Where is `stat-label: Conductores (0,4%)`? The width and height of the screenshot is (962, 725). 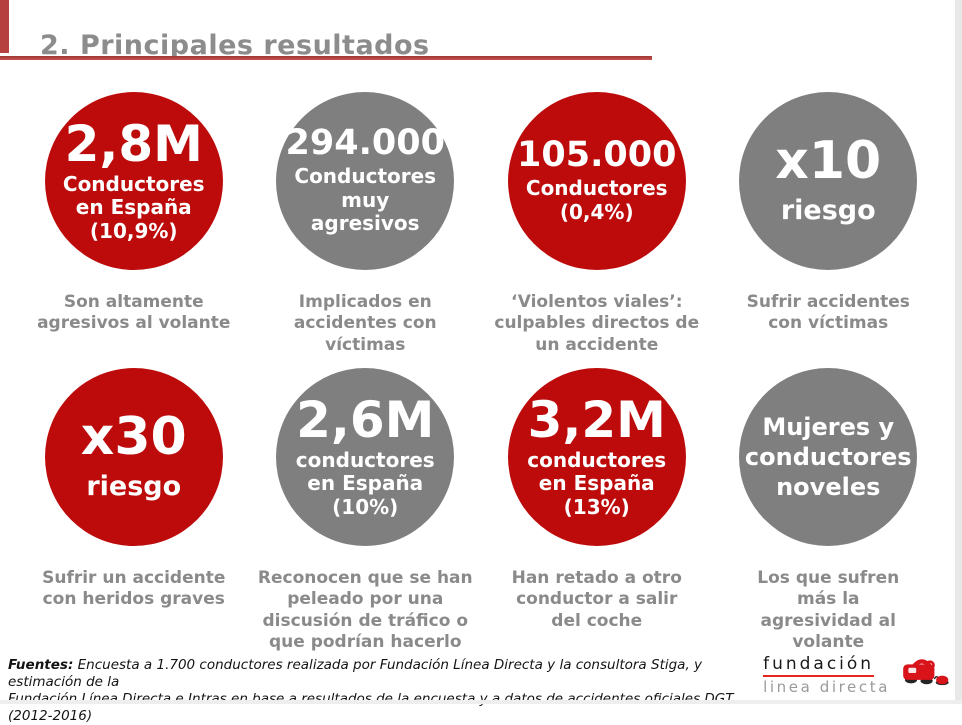 stat-label: Conductores (0,4%) is located at coordinates (596, 199).